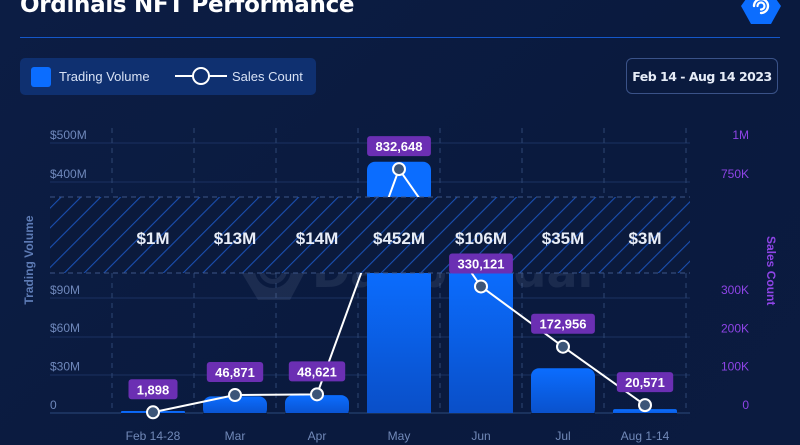  Describe the element at coordinates (735, 174) in the screenshot. I see `y-tick-right: 750K` at that location.